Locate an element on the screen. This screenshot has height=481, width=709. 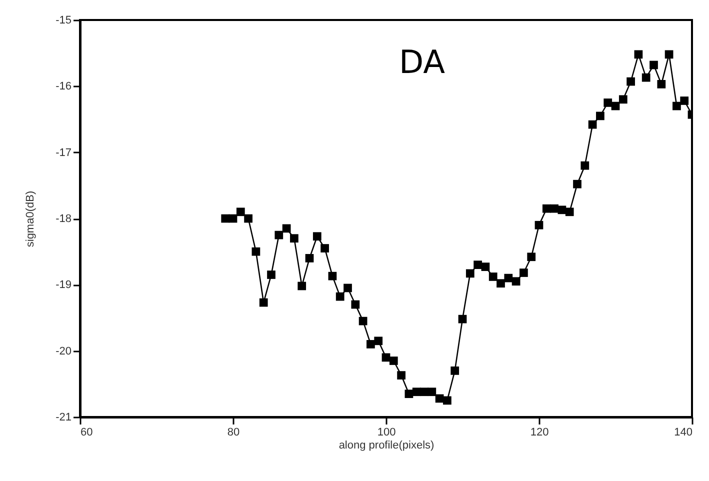
x-axis-title: along profile(pixels) is located at coordinates (386, 446).